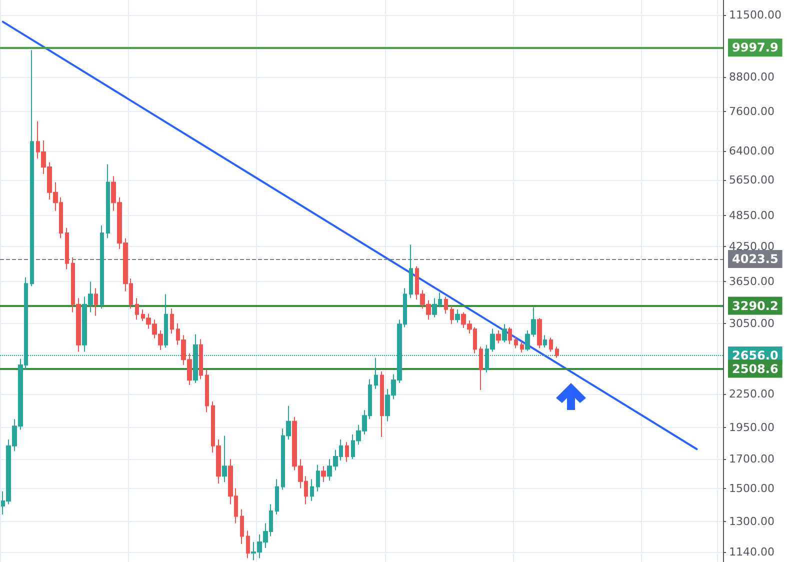  Describe the element at coordinates (755, 355) in the screenshot. I see `ref-line-label: 2656.0` at that location.